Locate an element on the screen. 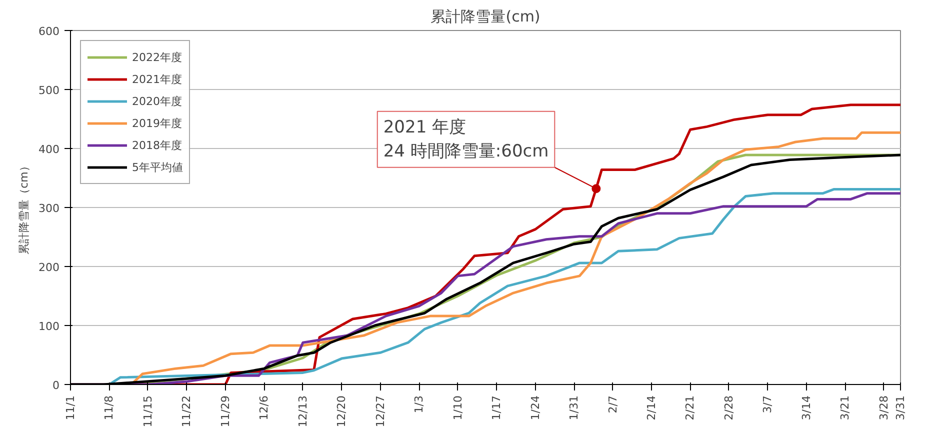 The height and width of the screenshot is (434, 928). legend-label: 2019年度 is located at coordinates (157, 123).